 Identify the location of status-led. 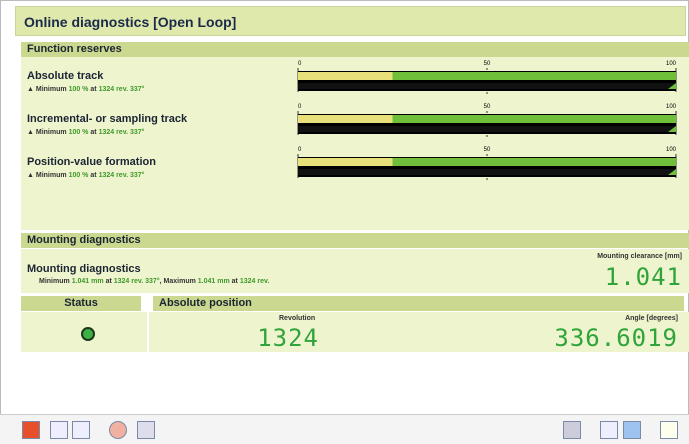
(88, 334).